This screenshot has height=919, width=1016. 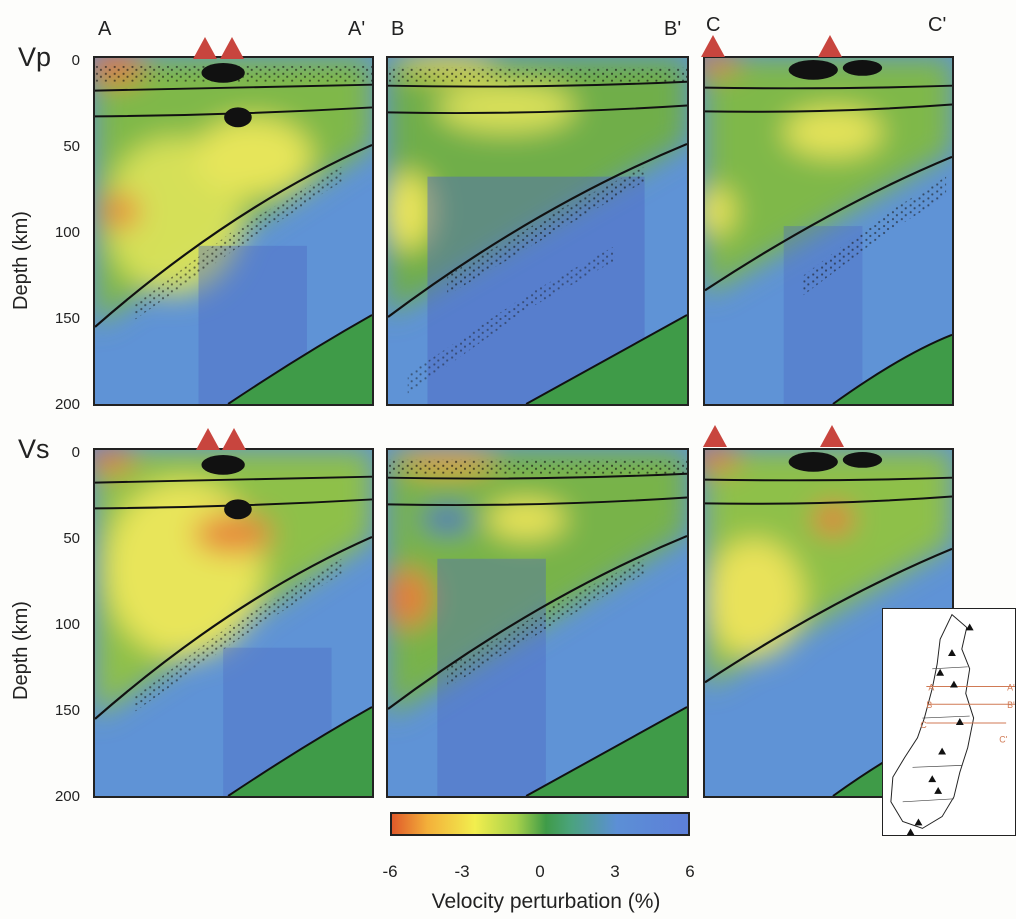 I want to click on vp-panel-b, so click(x=537, y=231).